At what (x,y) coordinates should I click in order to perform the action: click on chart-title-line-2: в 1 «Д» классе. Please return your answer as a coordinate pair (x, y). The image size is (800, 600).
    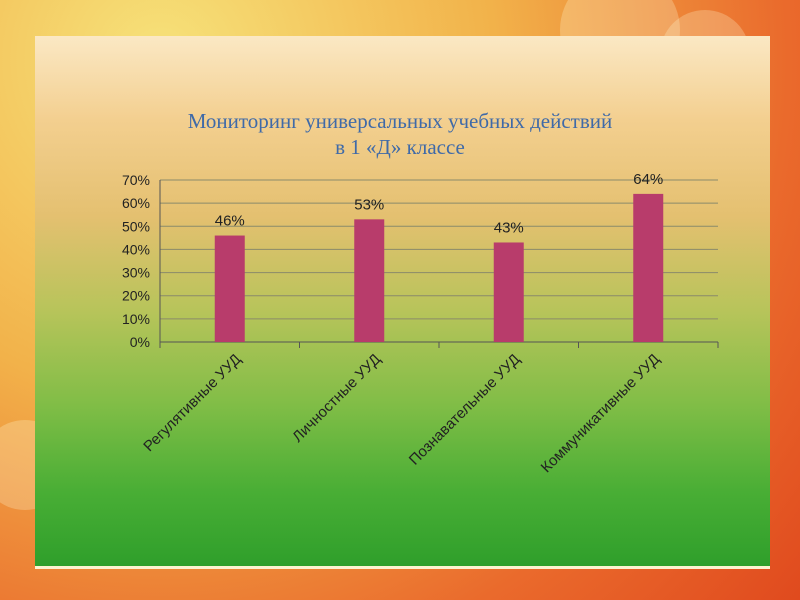
    Looking at the image, I should click on (400, 147).